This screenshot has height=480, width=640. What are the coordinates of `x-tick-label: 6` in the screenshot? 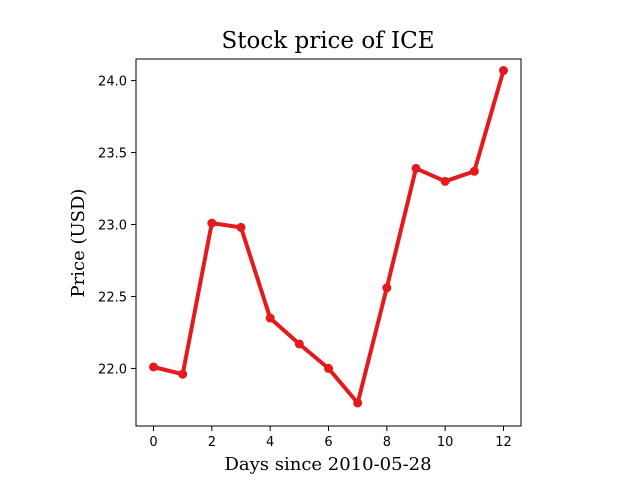 It's located at (328, 442).